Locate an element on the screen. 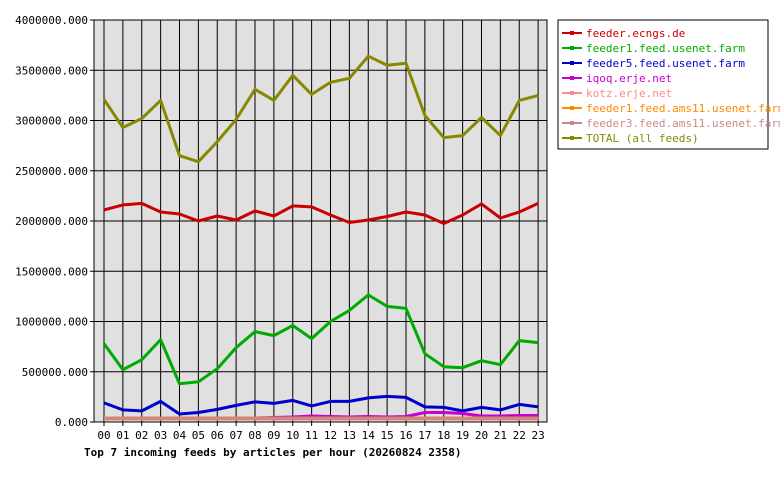 The image size is (780, 480). x-tick-label: 07 is located at coordinates (236, 435).